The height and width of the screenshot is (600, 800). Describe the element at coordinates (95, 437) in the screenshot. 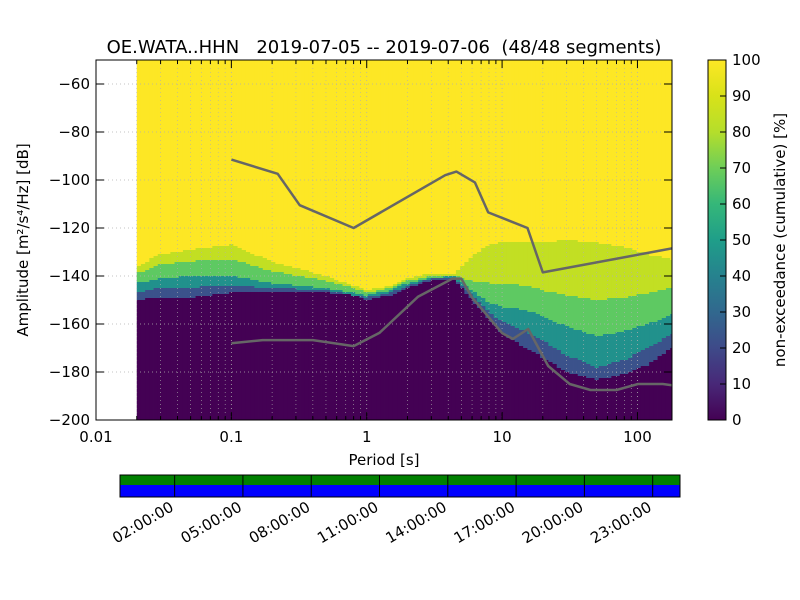

I see `x-tick-label: 0.01` at that location.